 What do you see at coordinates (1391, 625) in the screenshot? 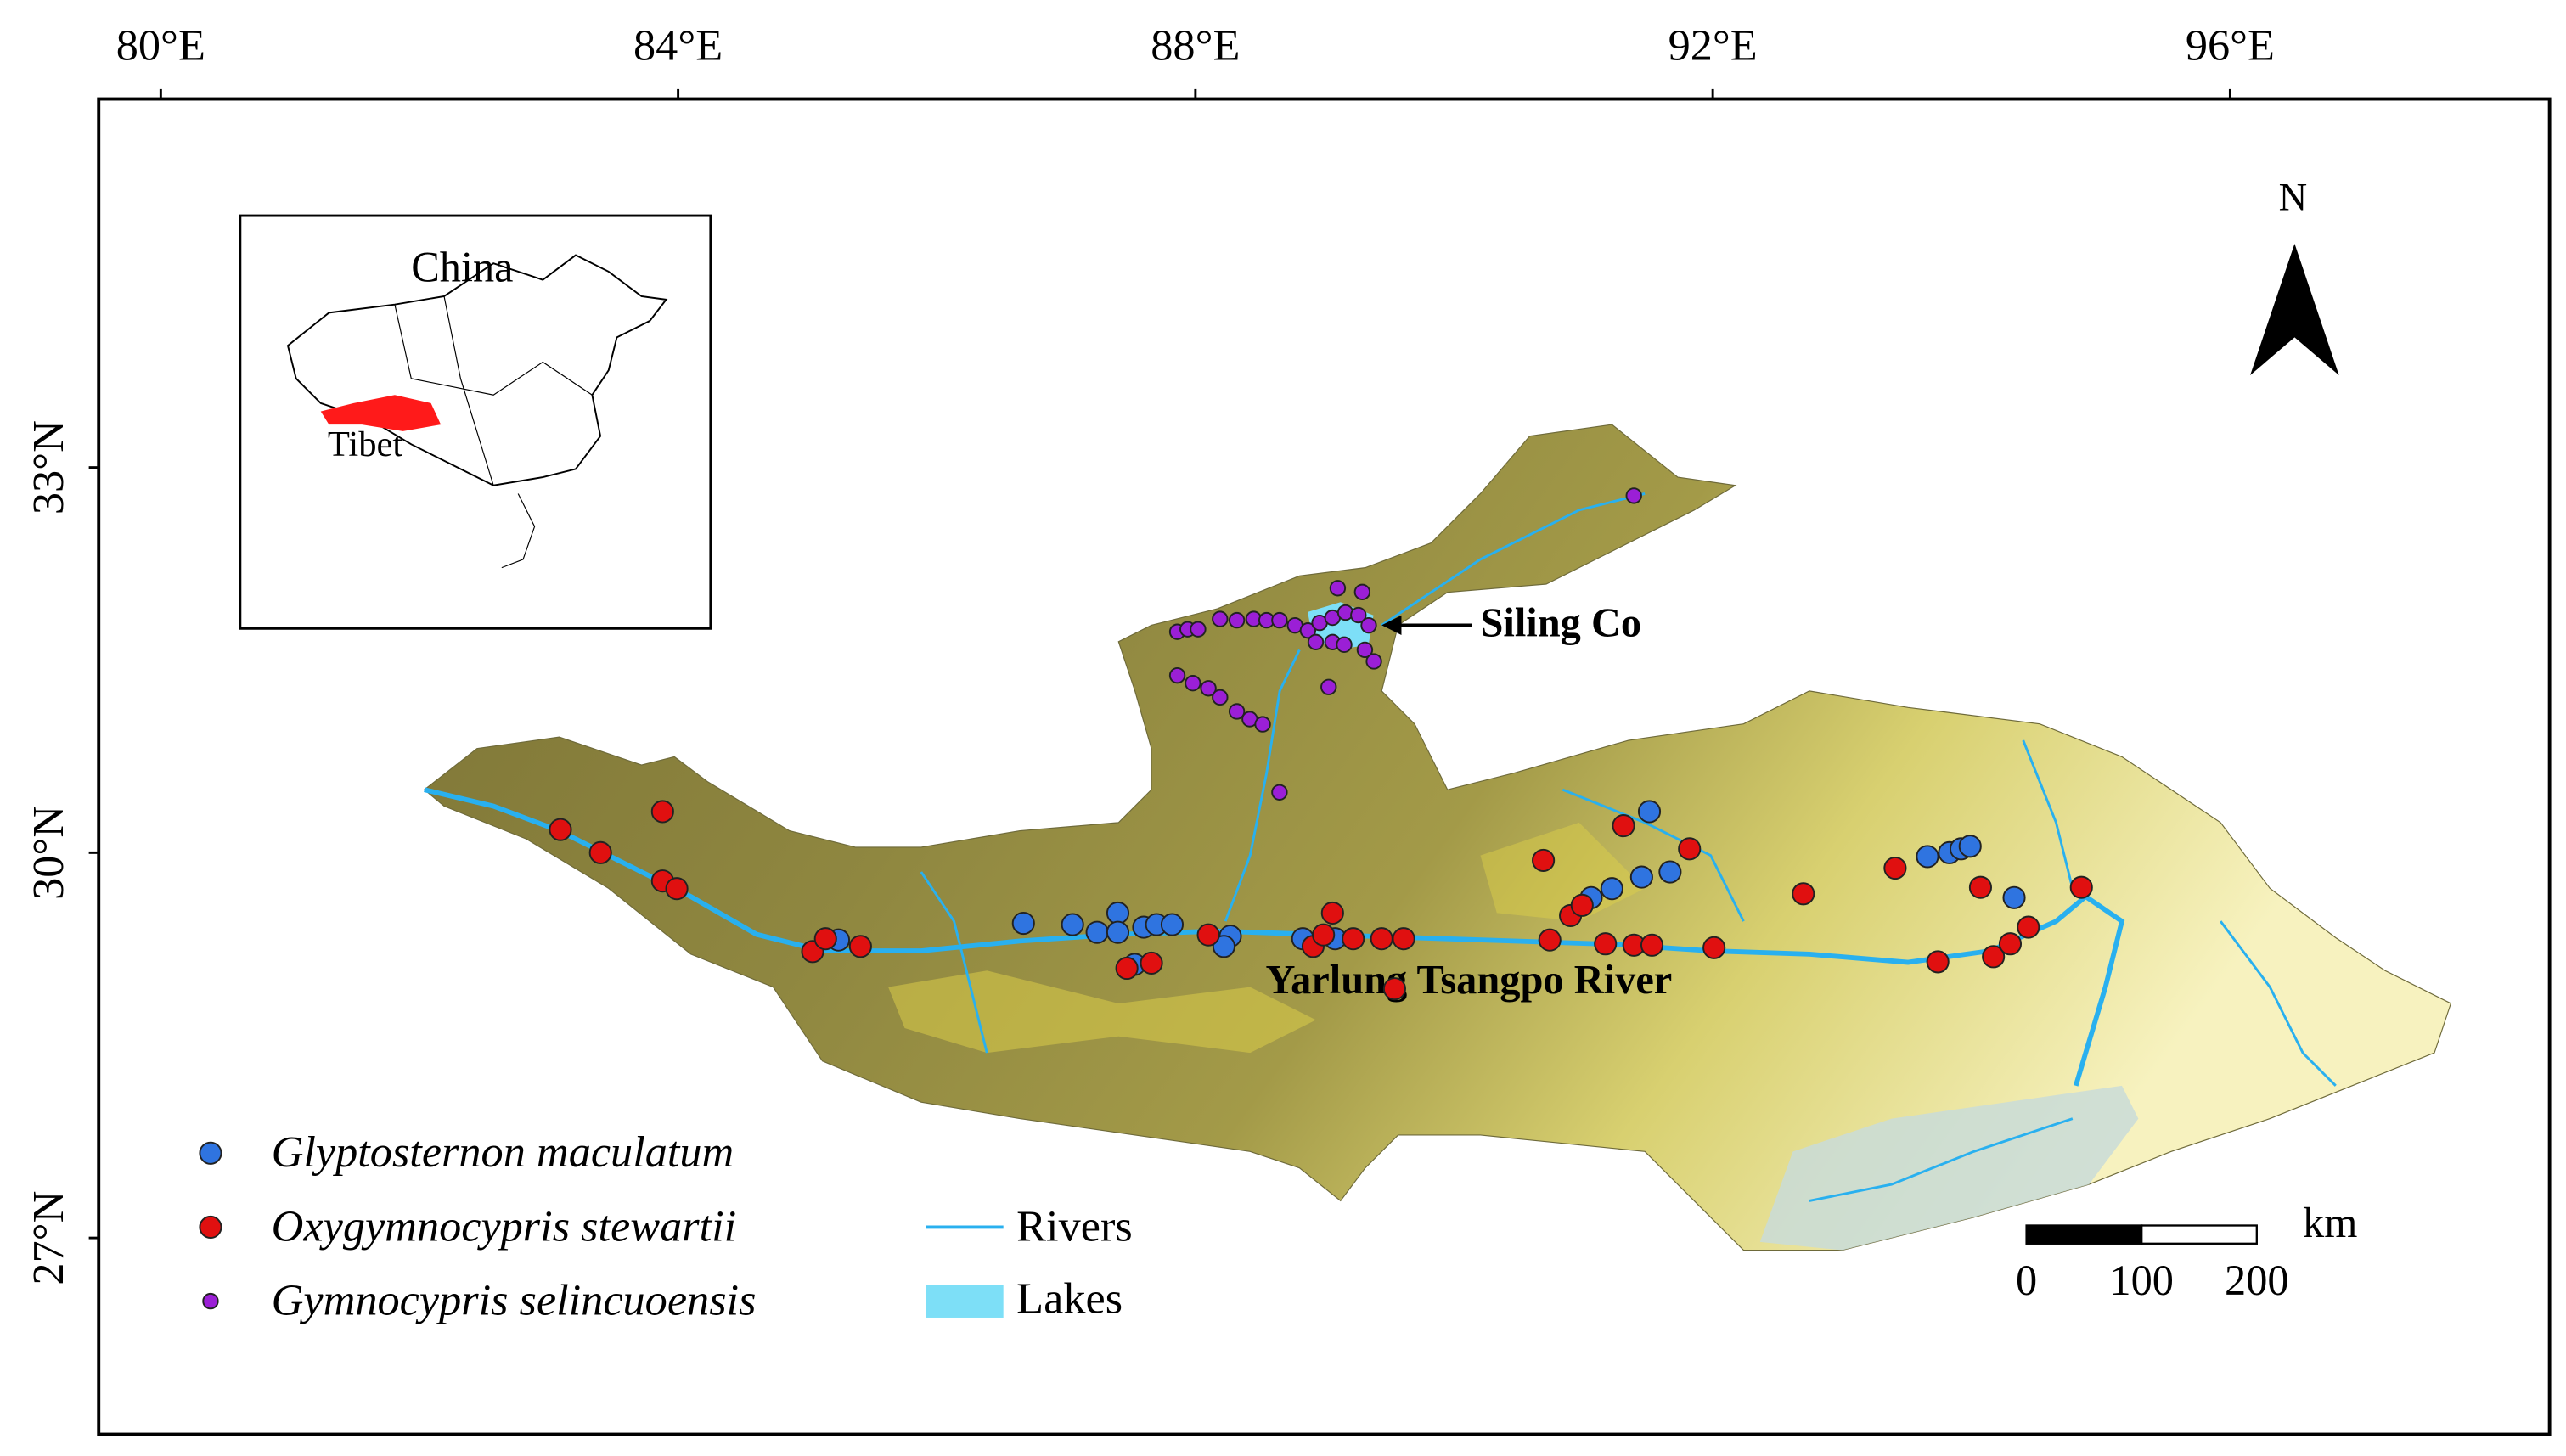
I see `annotation-arrowhead` at bounding box center [1391, 625].